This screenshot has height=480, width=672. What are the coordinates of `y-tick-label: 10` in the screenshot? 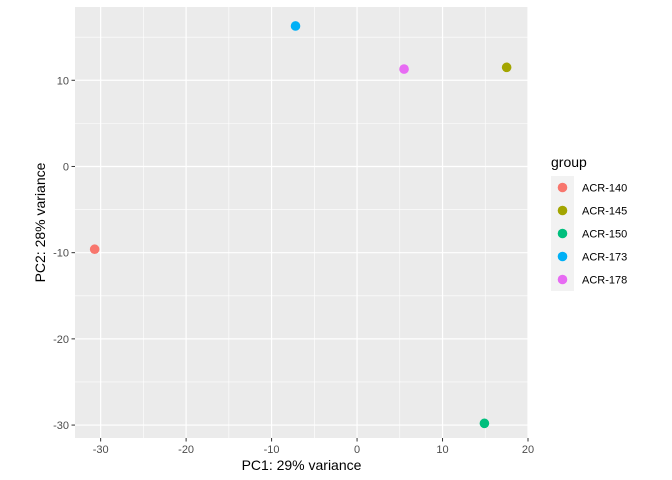 It's located at (63, 81).